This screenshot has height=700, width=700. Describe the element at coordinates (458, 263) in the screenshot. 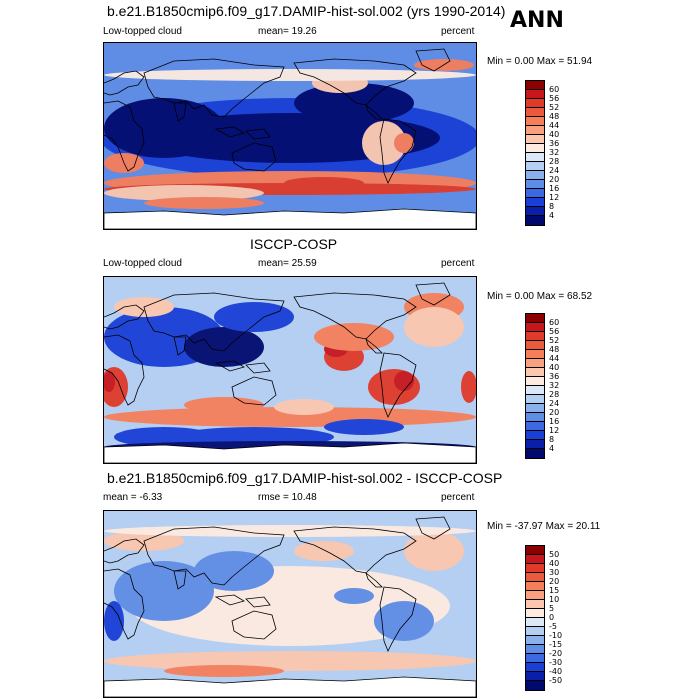

I see `panel-2-units: percent` at that location.